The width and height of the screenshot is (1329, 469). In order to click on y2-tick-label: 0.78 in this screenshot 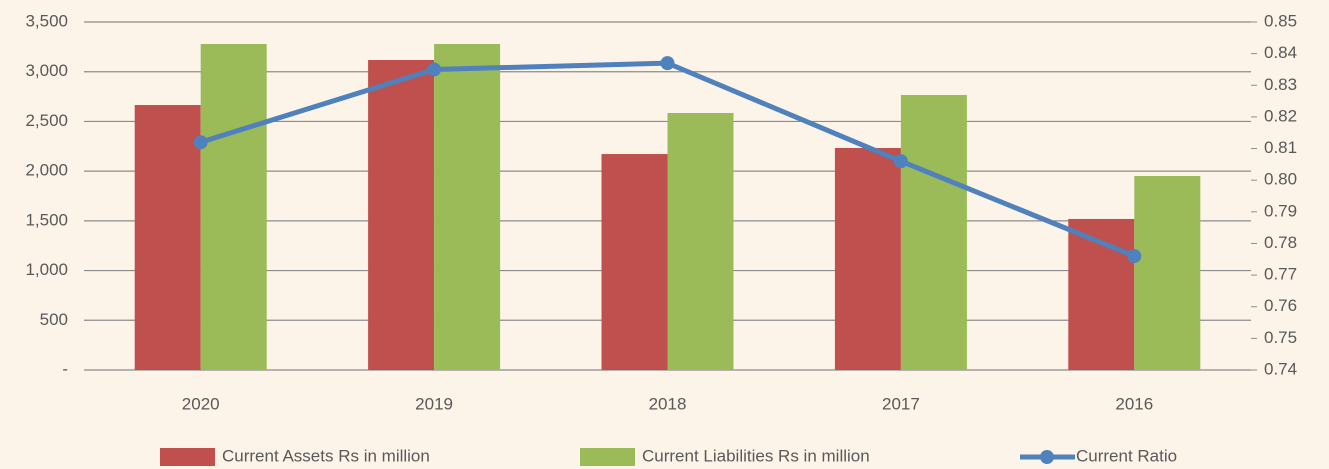, I will do `click(1280, 242)`.